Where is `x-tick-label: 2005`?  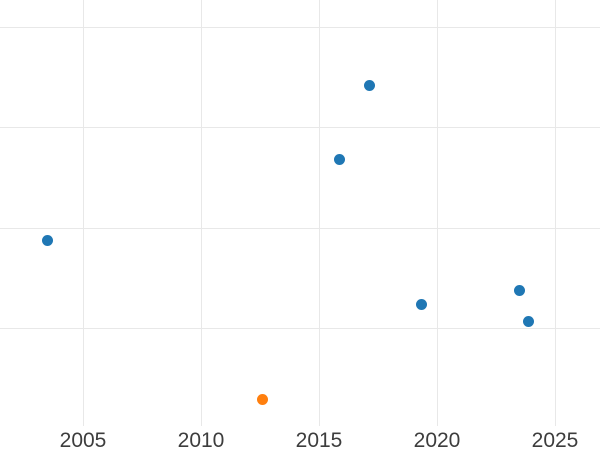 x-tick-label: 2005 is located at coordinates (83, 439).